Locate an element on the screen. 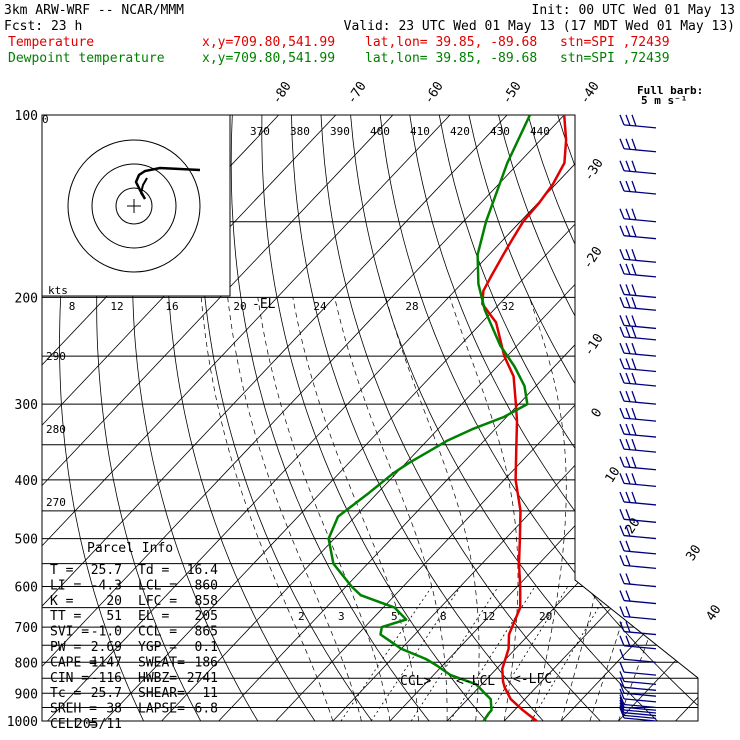 Image resolution: width=740 pixels, height=740 pixels. wind-barbs is located at coordinates (638, 418).